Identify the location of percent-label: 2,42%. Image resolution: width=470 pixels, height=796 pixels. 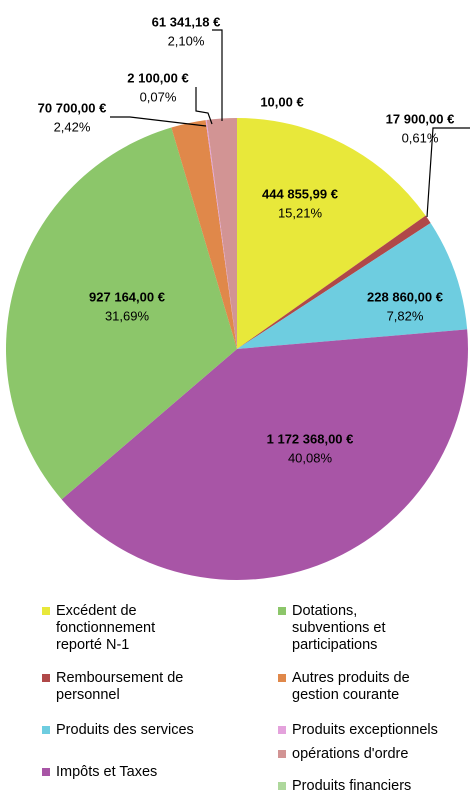
(72, 126).